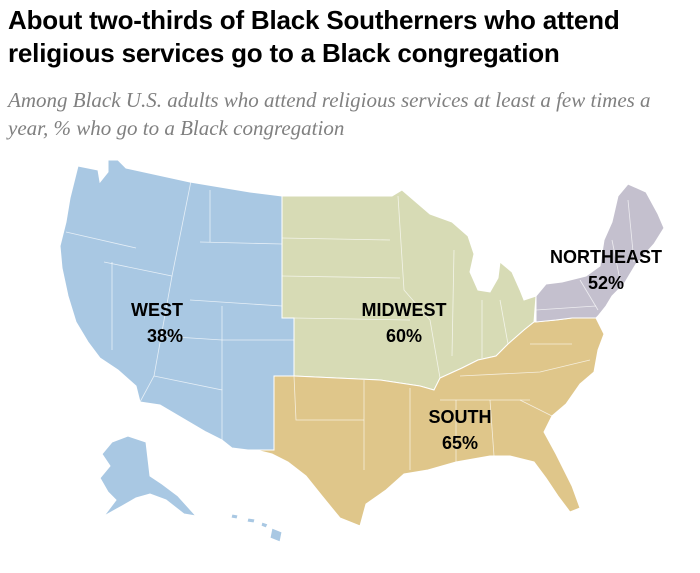 This screenshot has width=700, height=573. I want to click on west-name-label: WEST, so click(157, 310).